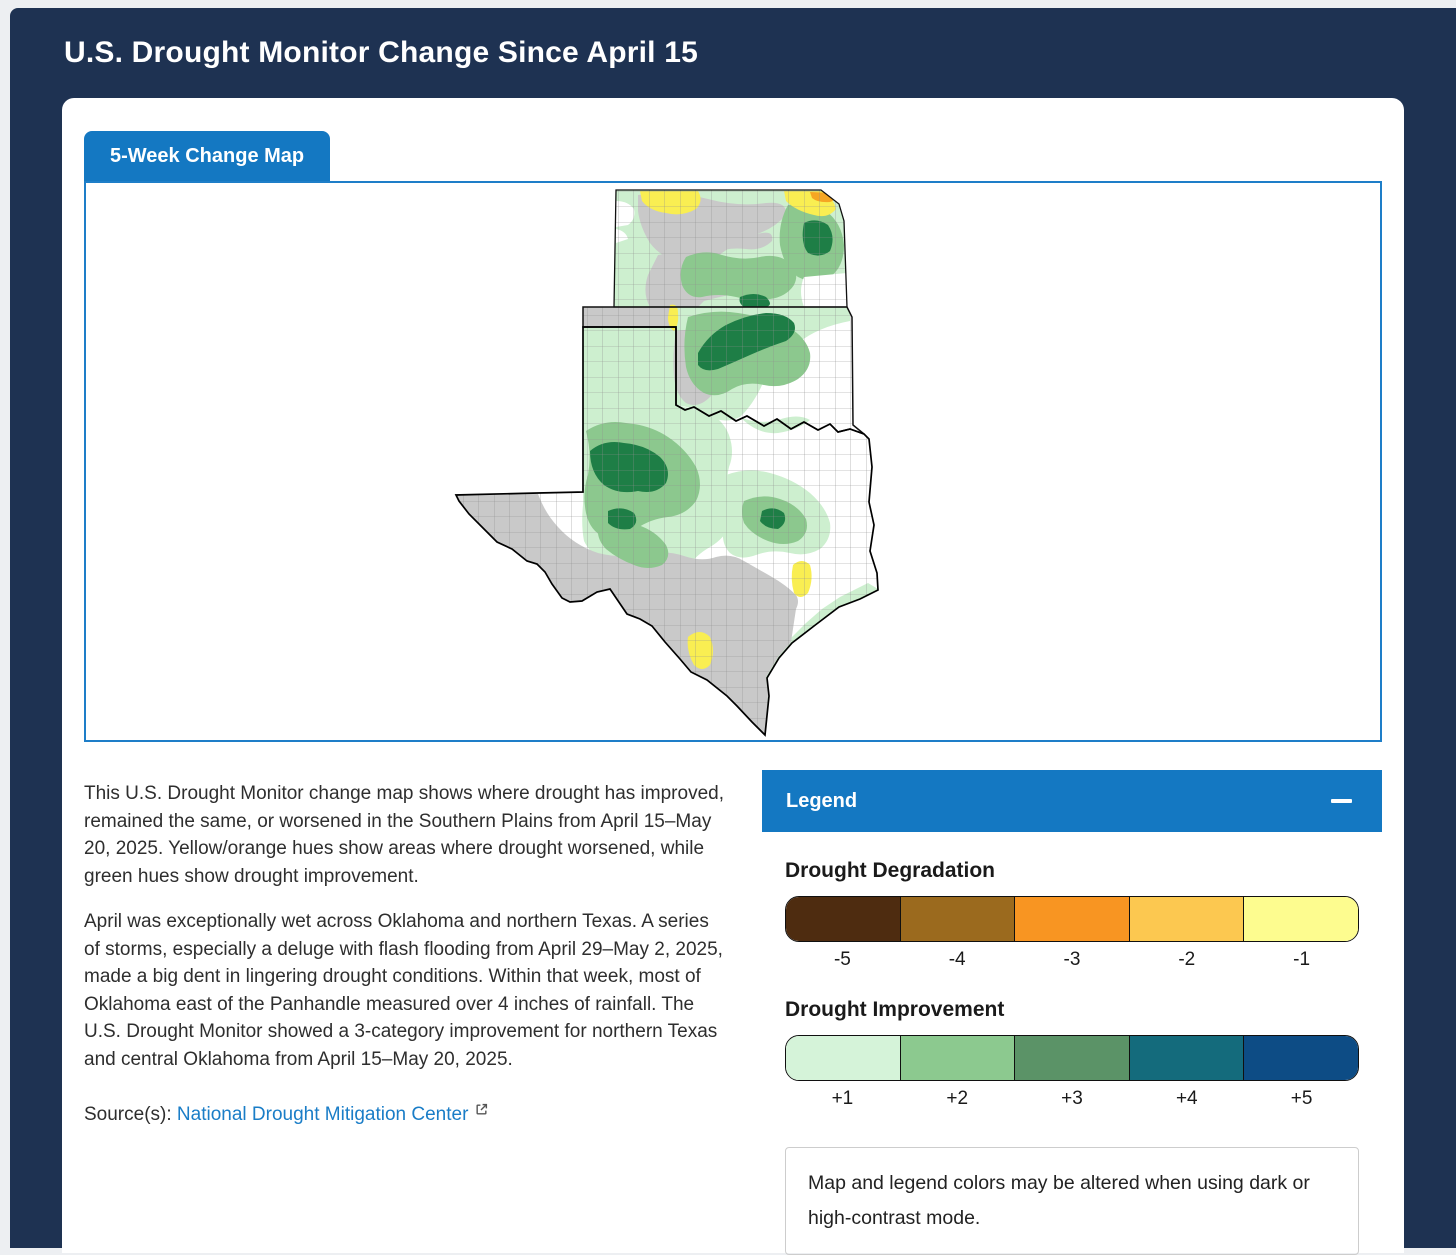 The height and width of the screenshot is (1255, 1456). I want to click on degradation-heading: Drought Degradation, so click(890, 870).